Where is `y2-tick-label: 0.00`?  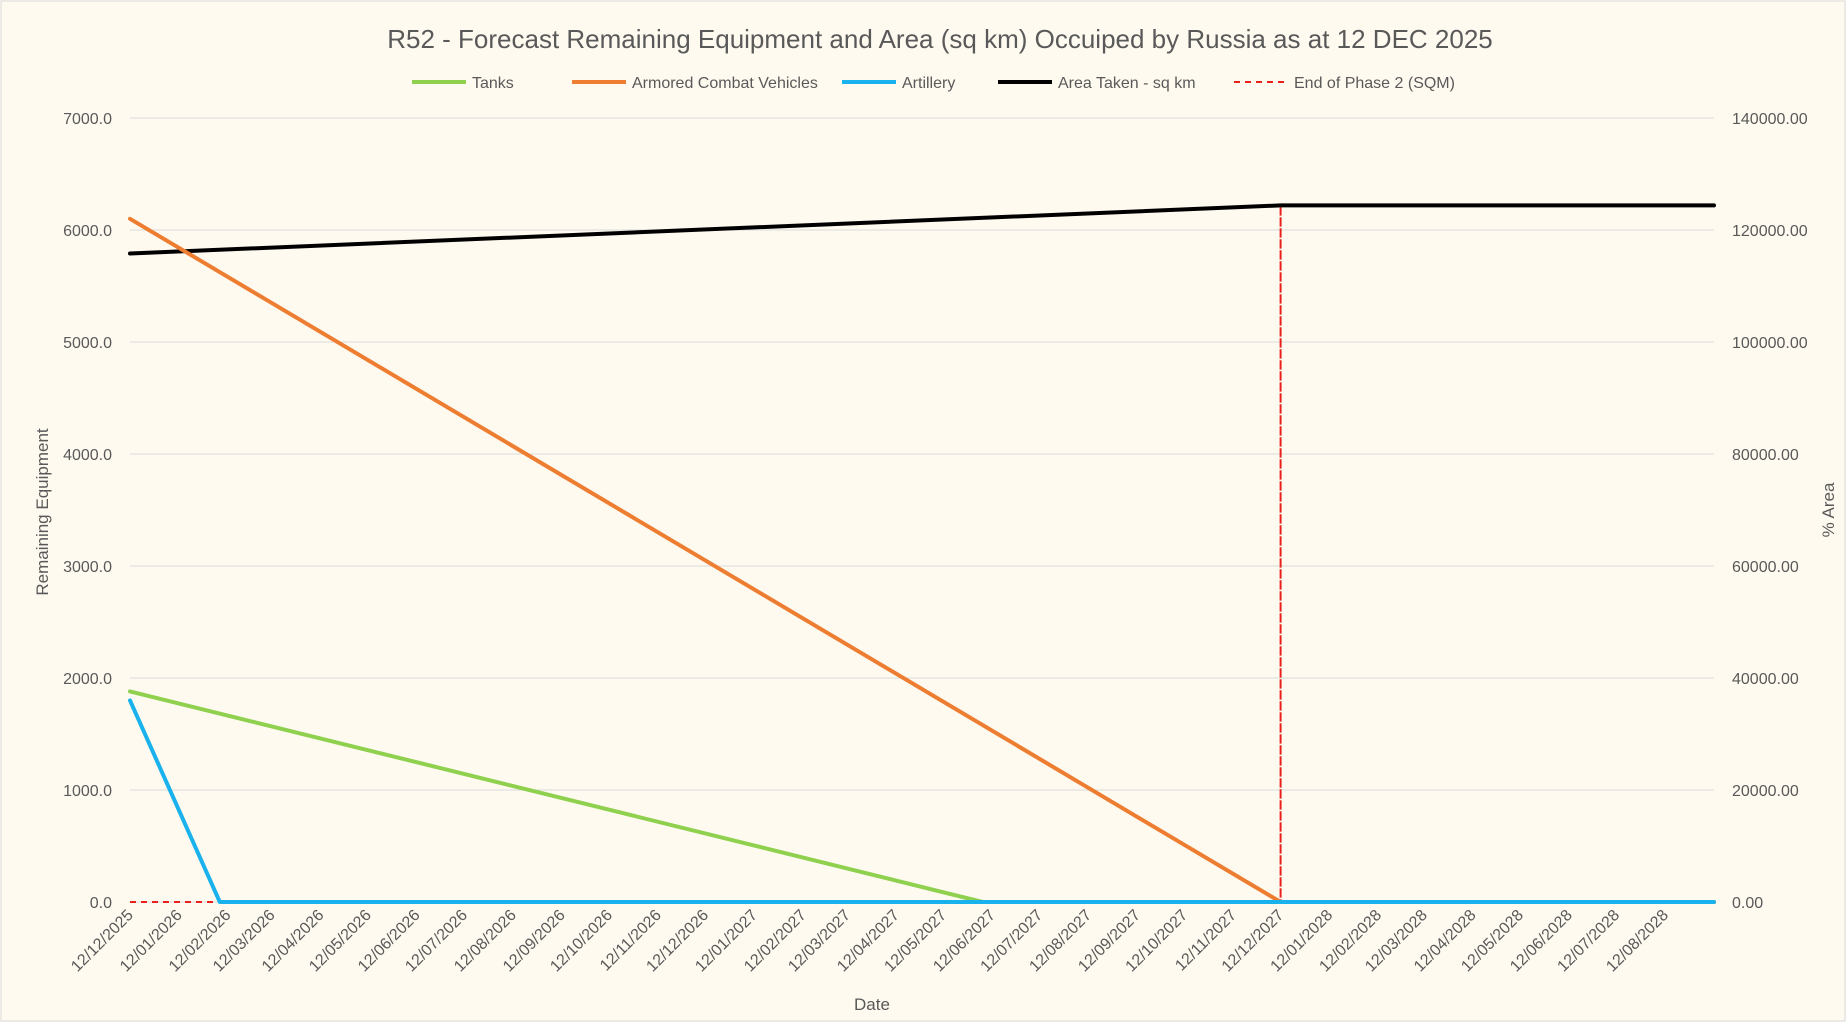 y2-tick-label: 0.00 is located at coordinates (1747, 903).